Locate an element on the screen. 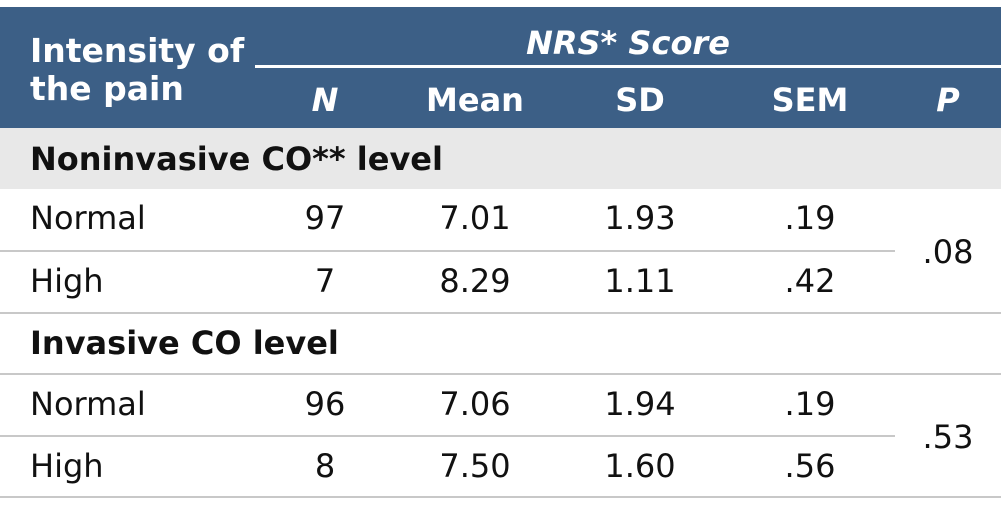 The height and width of the screenshot is (518, 1004). section-title: Noninvasive CO** level is located at coordinates (236, 159).